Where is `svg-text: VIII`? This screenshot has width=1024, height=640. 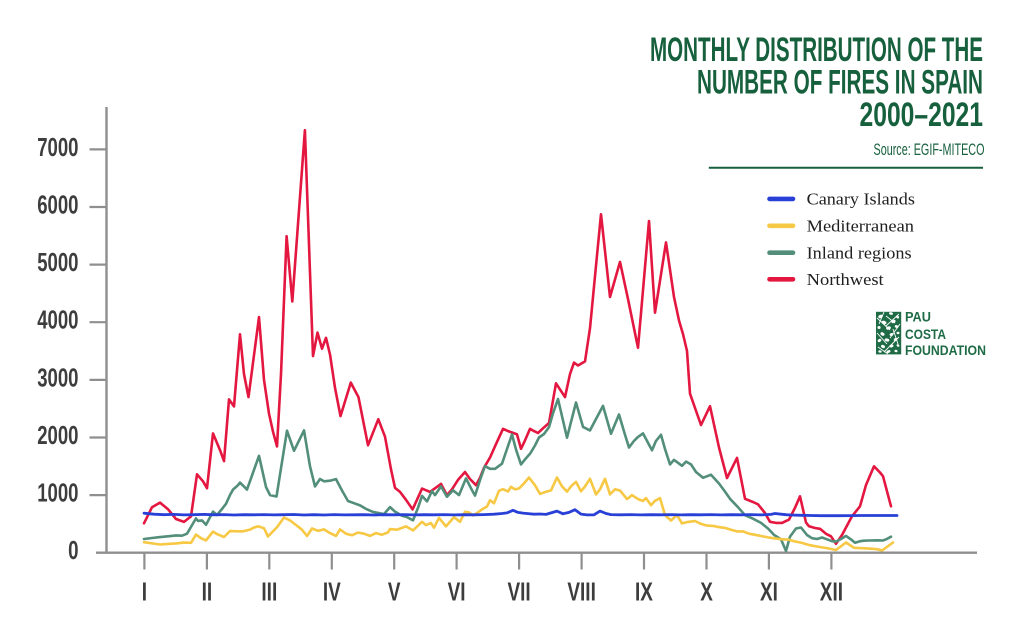
svg-text: VIII is located at coordinates (581, 593).